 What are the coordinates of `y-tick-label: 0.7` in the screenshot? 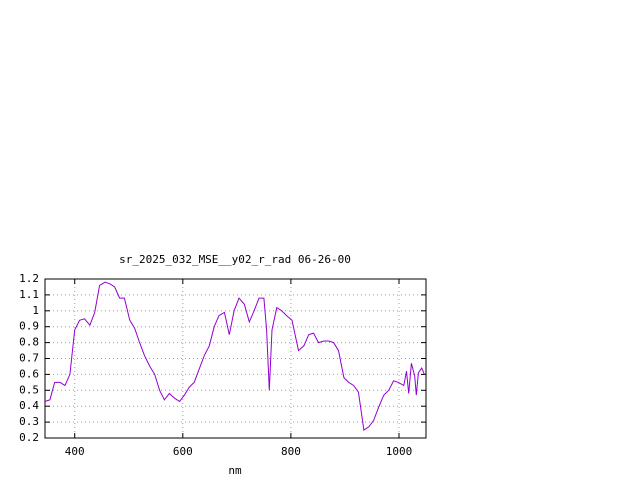 It's located at (29, 358).